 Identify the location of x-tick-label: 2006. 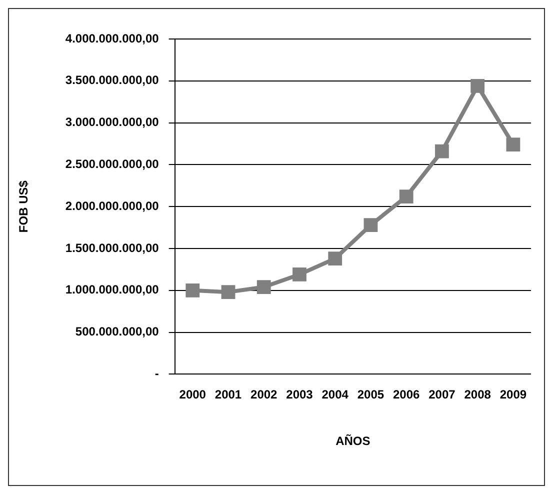
(406, 395).